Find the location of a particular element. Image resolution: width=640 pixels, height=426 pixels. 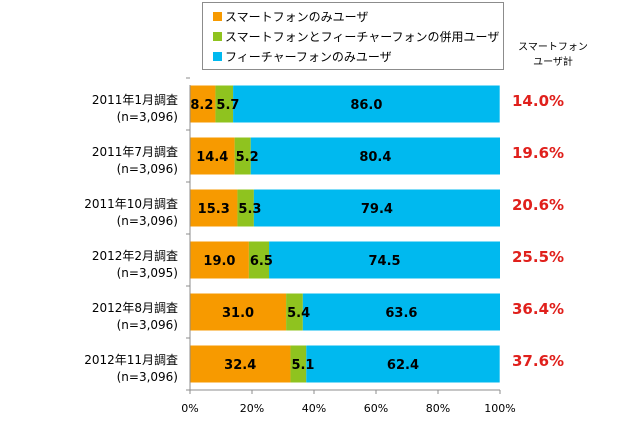

total-label: 36.4% is located at coordinates (538, 309).